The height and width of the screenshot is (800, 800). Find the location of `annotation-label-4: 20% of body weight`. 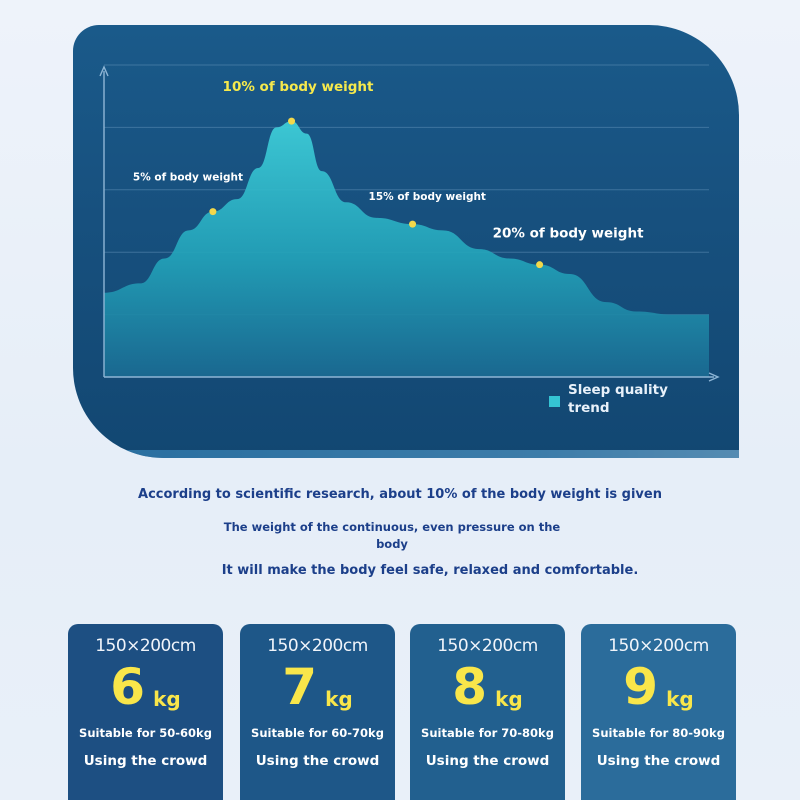

annotation-label-4: 20% of body weight is located at coordinates (568, 234).